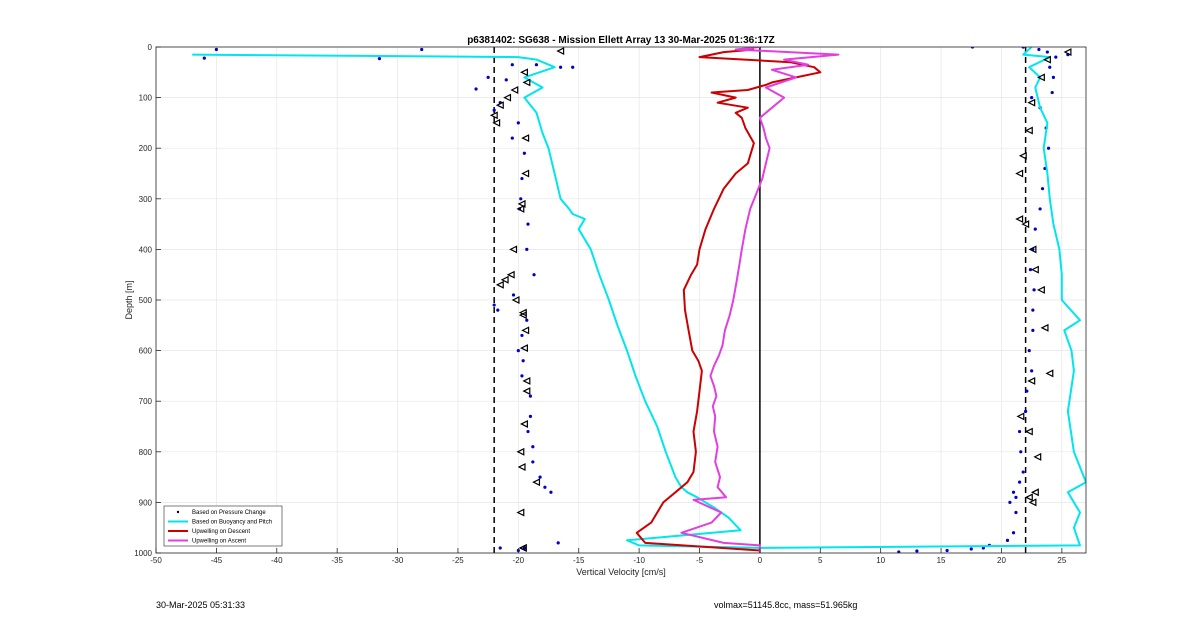 The image size is (1200, 627). I want to click on x-tick-label: 25, so click(1061, 560).